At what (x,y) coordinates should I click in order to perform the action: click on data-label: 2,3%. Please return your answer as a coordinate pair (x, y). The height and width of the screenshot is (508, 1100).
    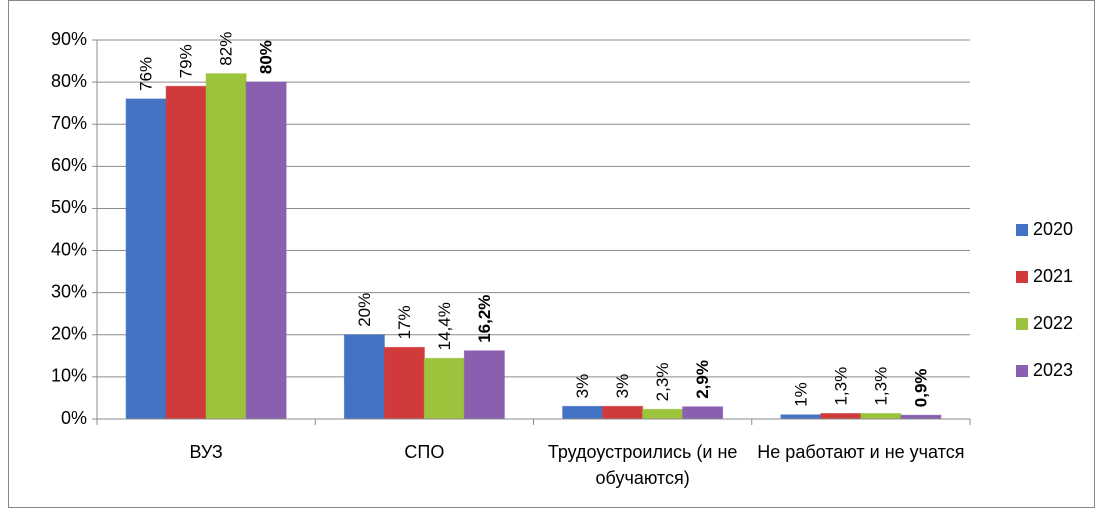
    Looking at the image, I should click on (662, 382).